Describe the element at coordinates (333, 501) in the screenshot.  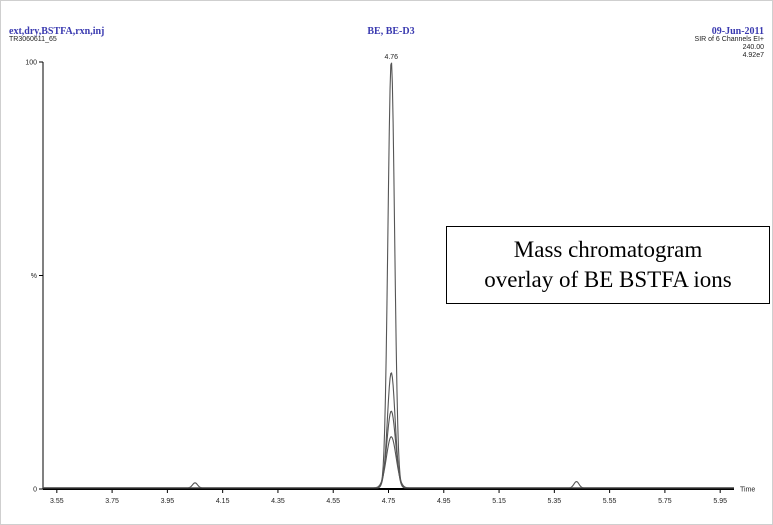
I see `x-tick-label: 4.55` at that location.